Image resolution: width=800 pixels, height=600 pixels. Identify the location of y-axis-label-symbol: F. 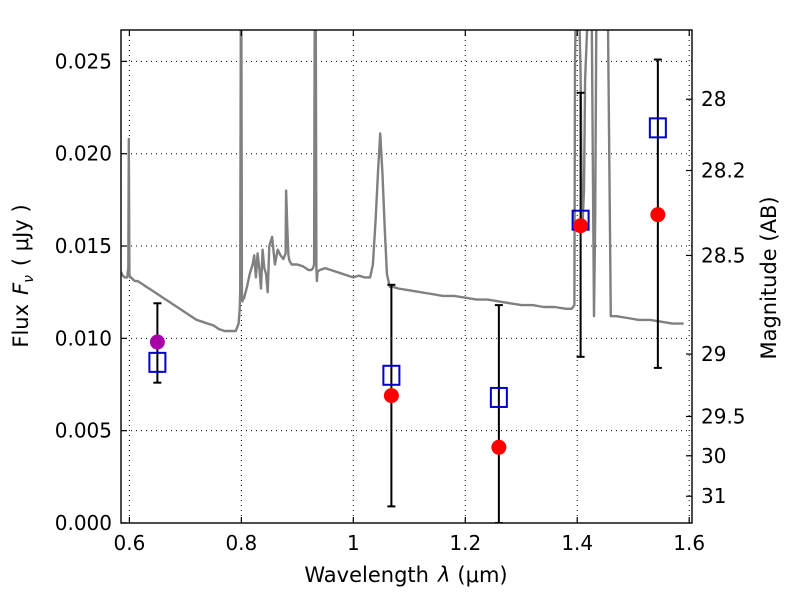
(21, 288).